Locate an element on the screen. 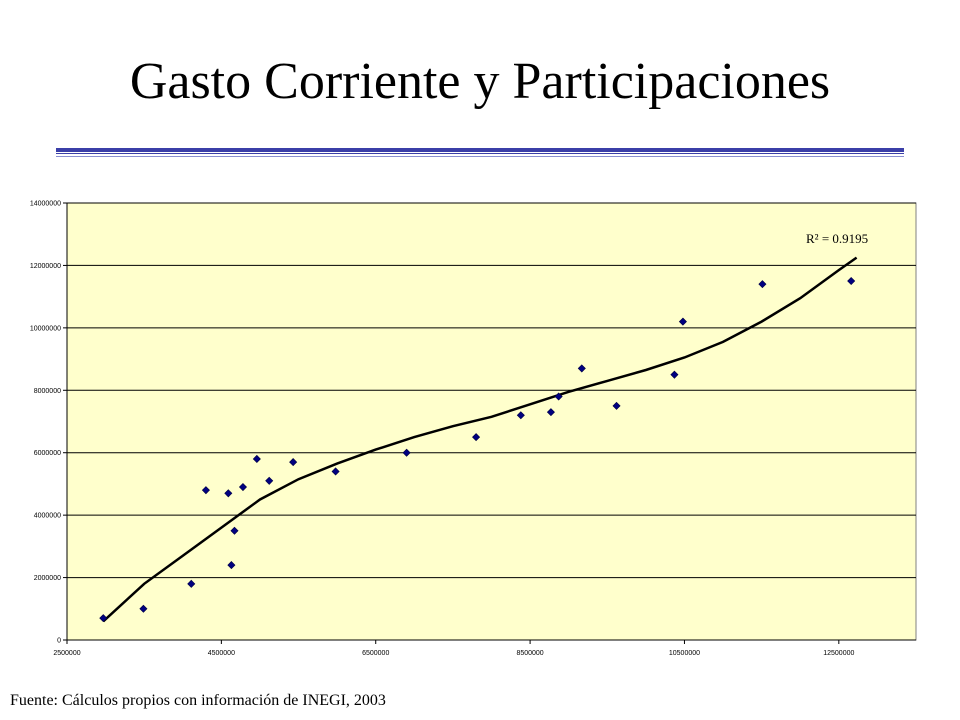 Image resolution: width=960 pixels, height=720 pixels. title-underline-thin is located at coordinates (480, 153).